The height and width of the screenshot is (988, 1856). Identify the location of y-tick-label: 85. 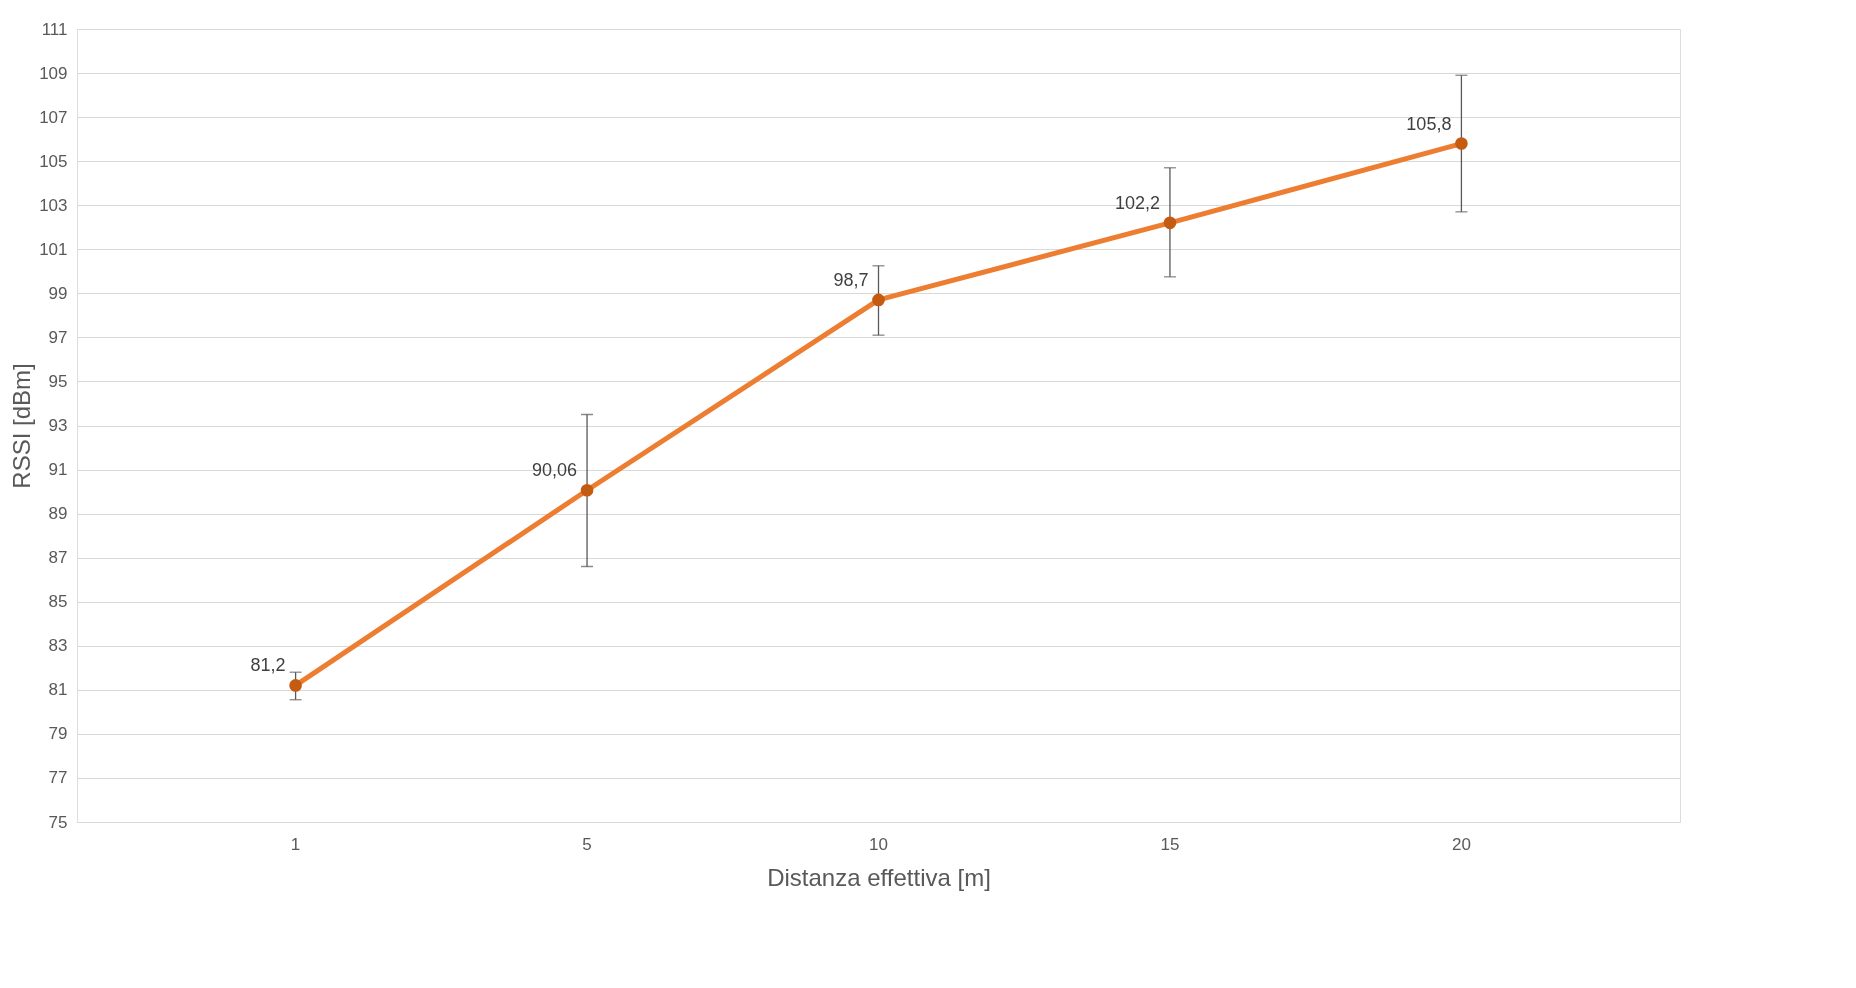
(58, 602).